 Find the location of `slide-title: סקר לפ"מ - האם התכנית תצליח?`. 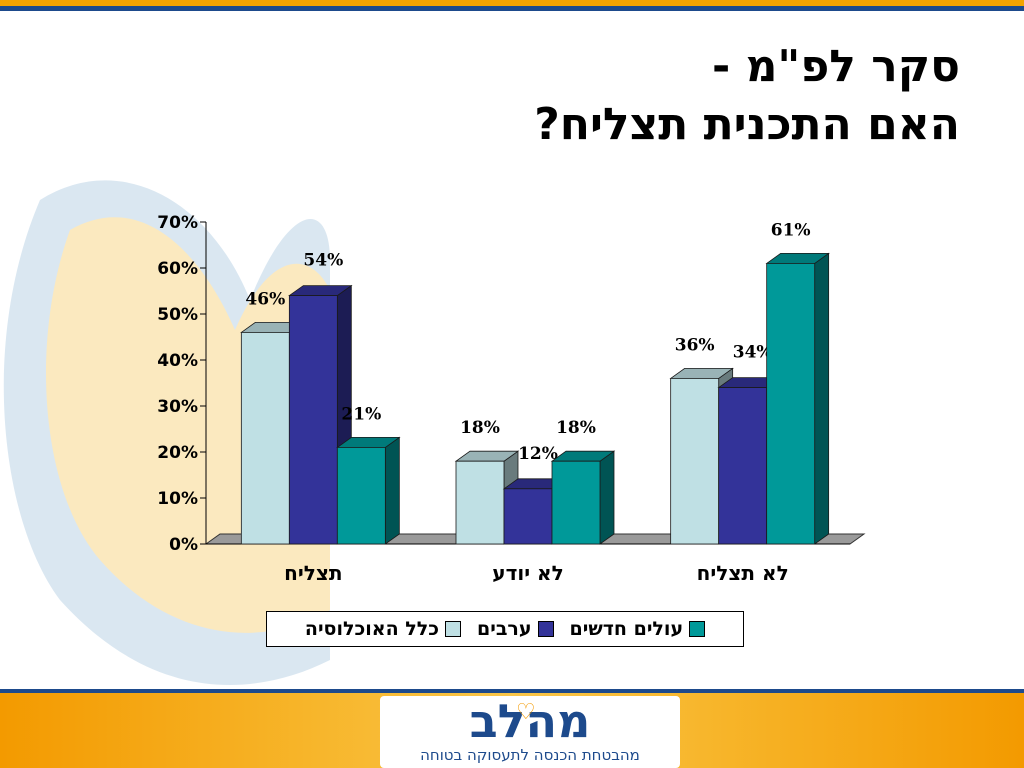

slide-title: סקר לפ"מ - האם התכנית תצליח? is located at coordinates (747, 96).